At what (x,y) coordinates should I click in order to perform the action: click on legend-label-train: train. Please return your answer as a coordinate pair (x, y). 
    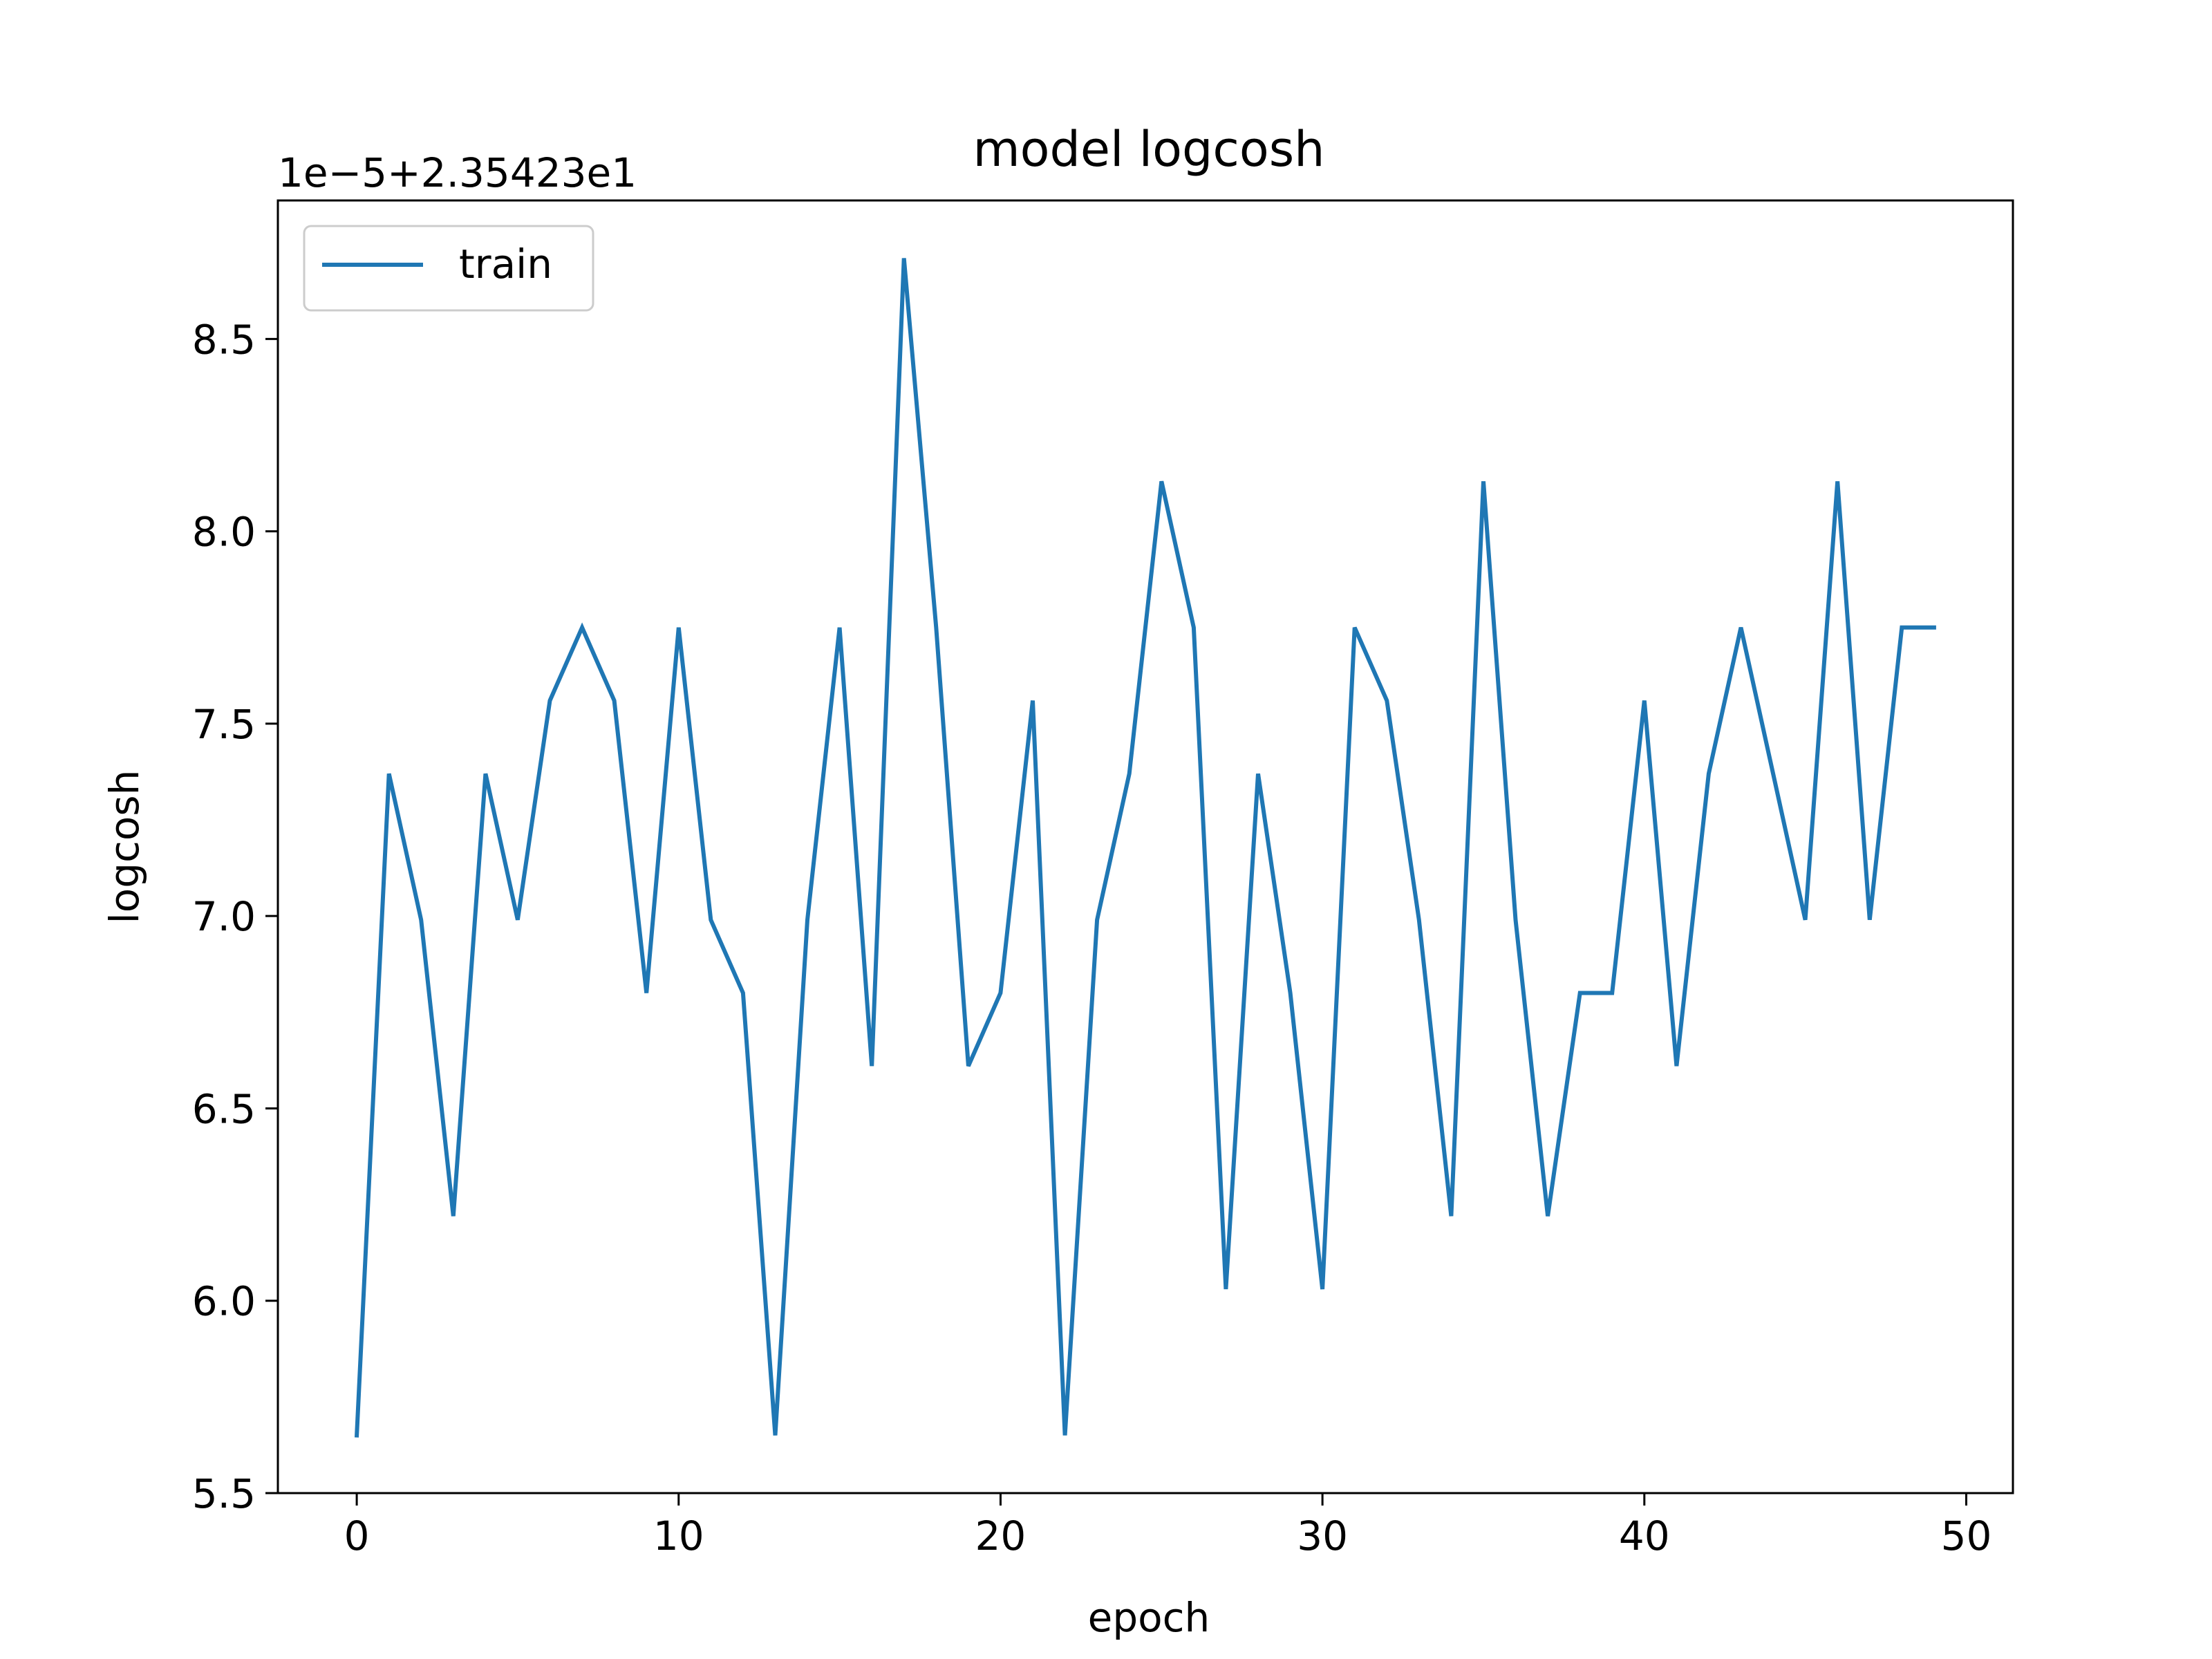
    Looking at the image, I should click on (506, 264).